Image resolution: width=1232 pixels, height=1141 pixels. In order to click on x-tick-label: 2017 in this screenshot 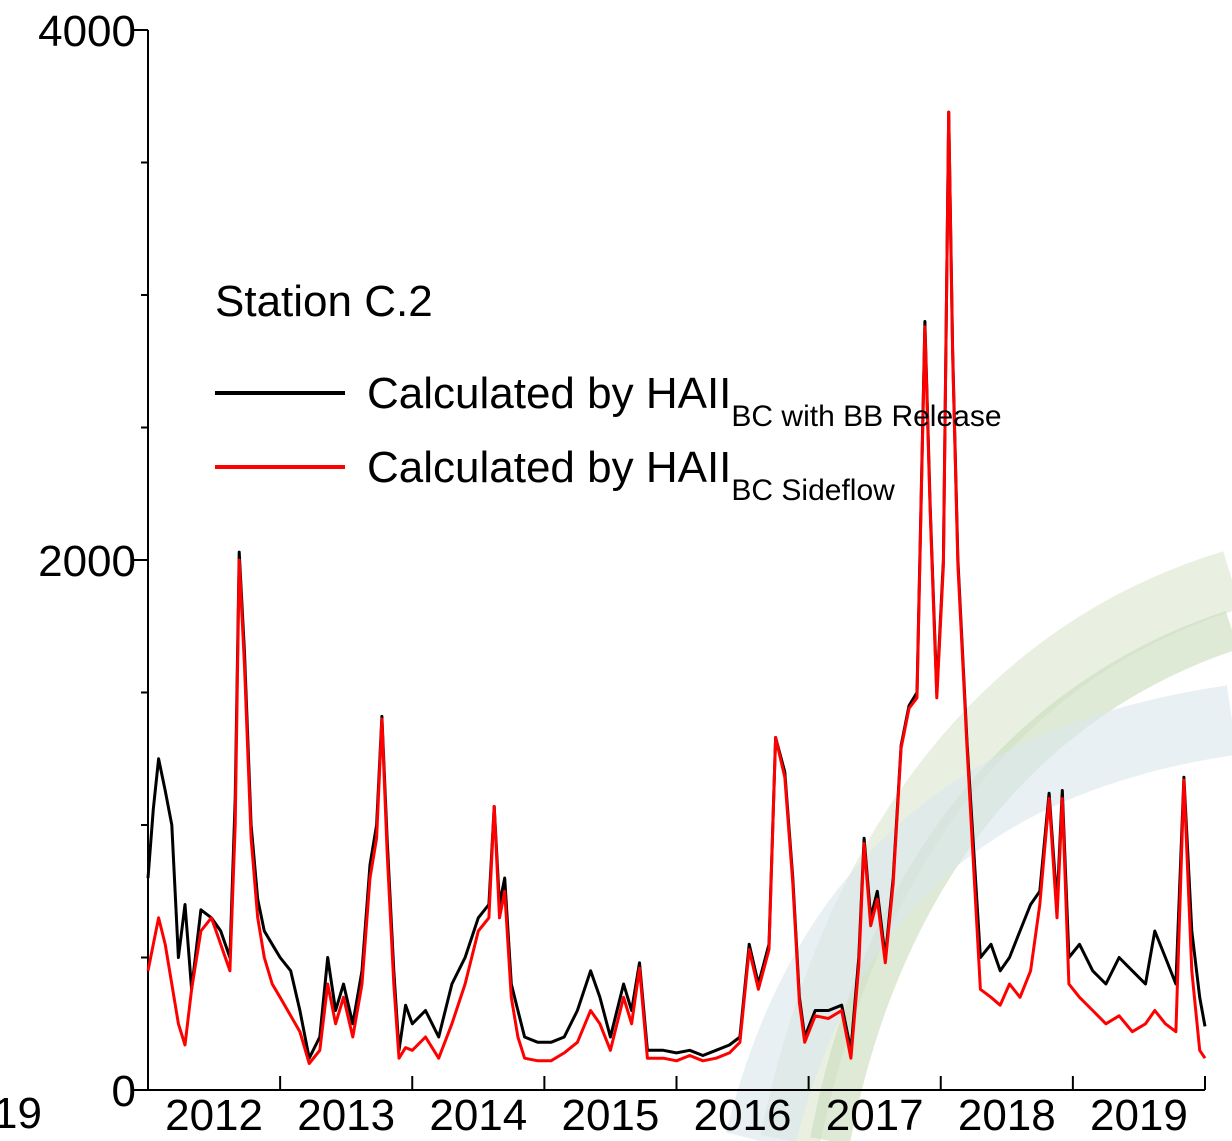, I will do `click(875, 1115)`.